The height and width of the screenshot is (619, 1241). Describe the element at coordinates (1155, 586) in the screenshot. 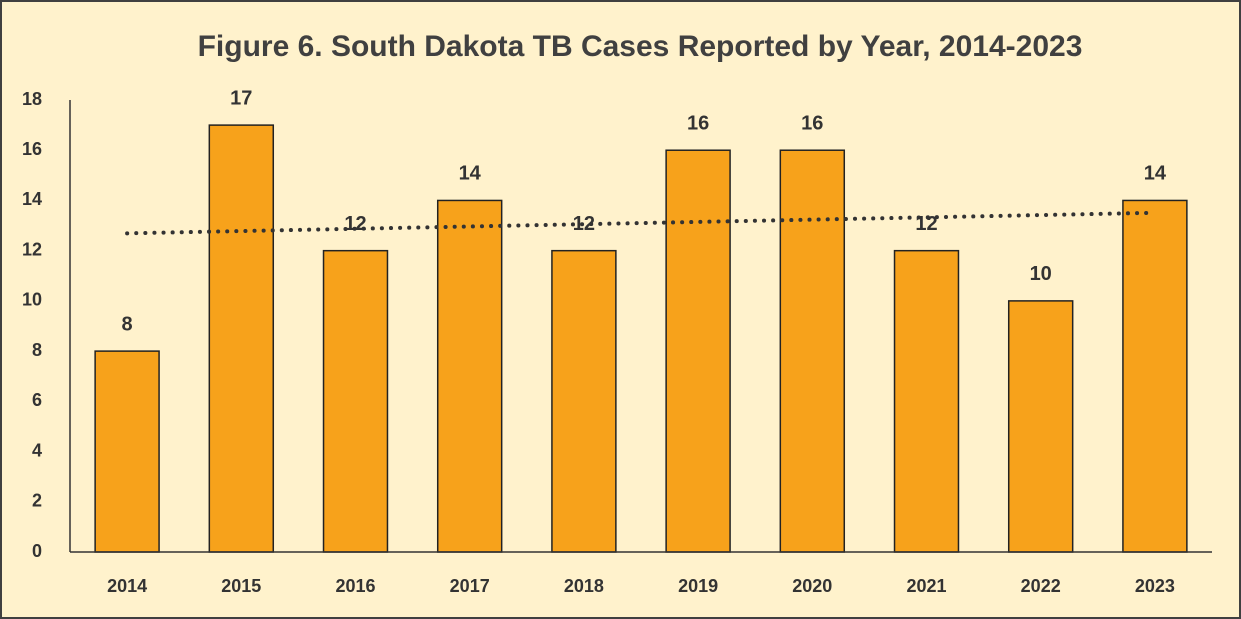

I see `x-tick-label: 2023` at that location.